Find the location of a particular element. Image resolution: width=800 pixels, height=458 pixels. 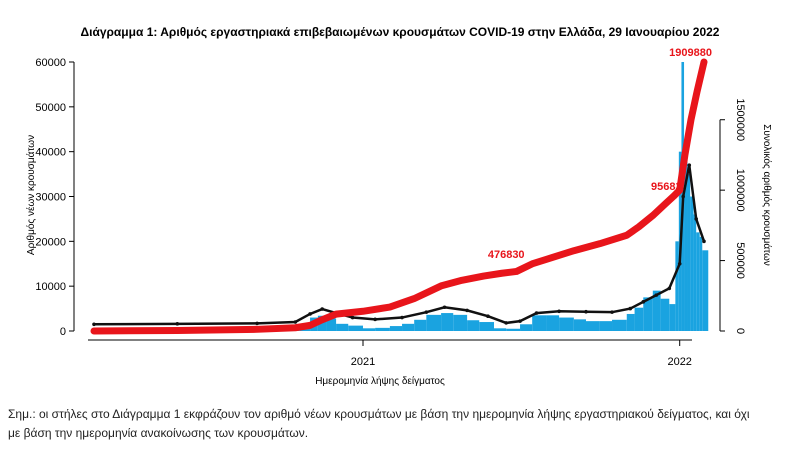

x-tick-label: 2021 is located at coordinates (363, 362).